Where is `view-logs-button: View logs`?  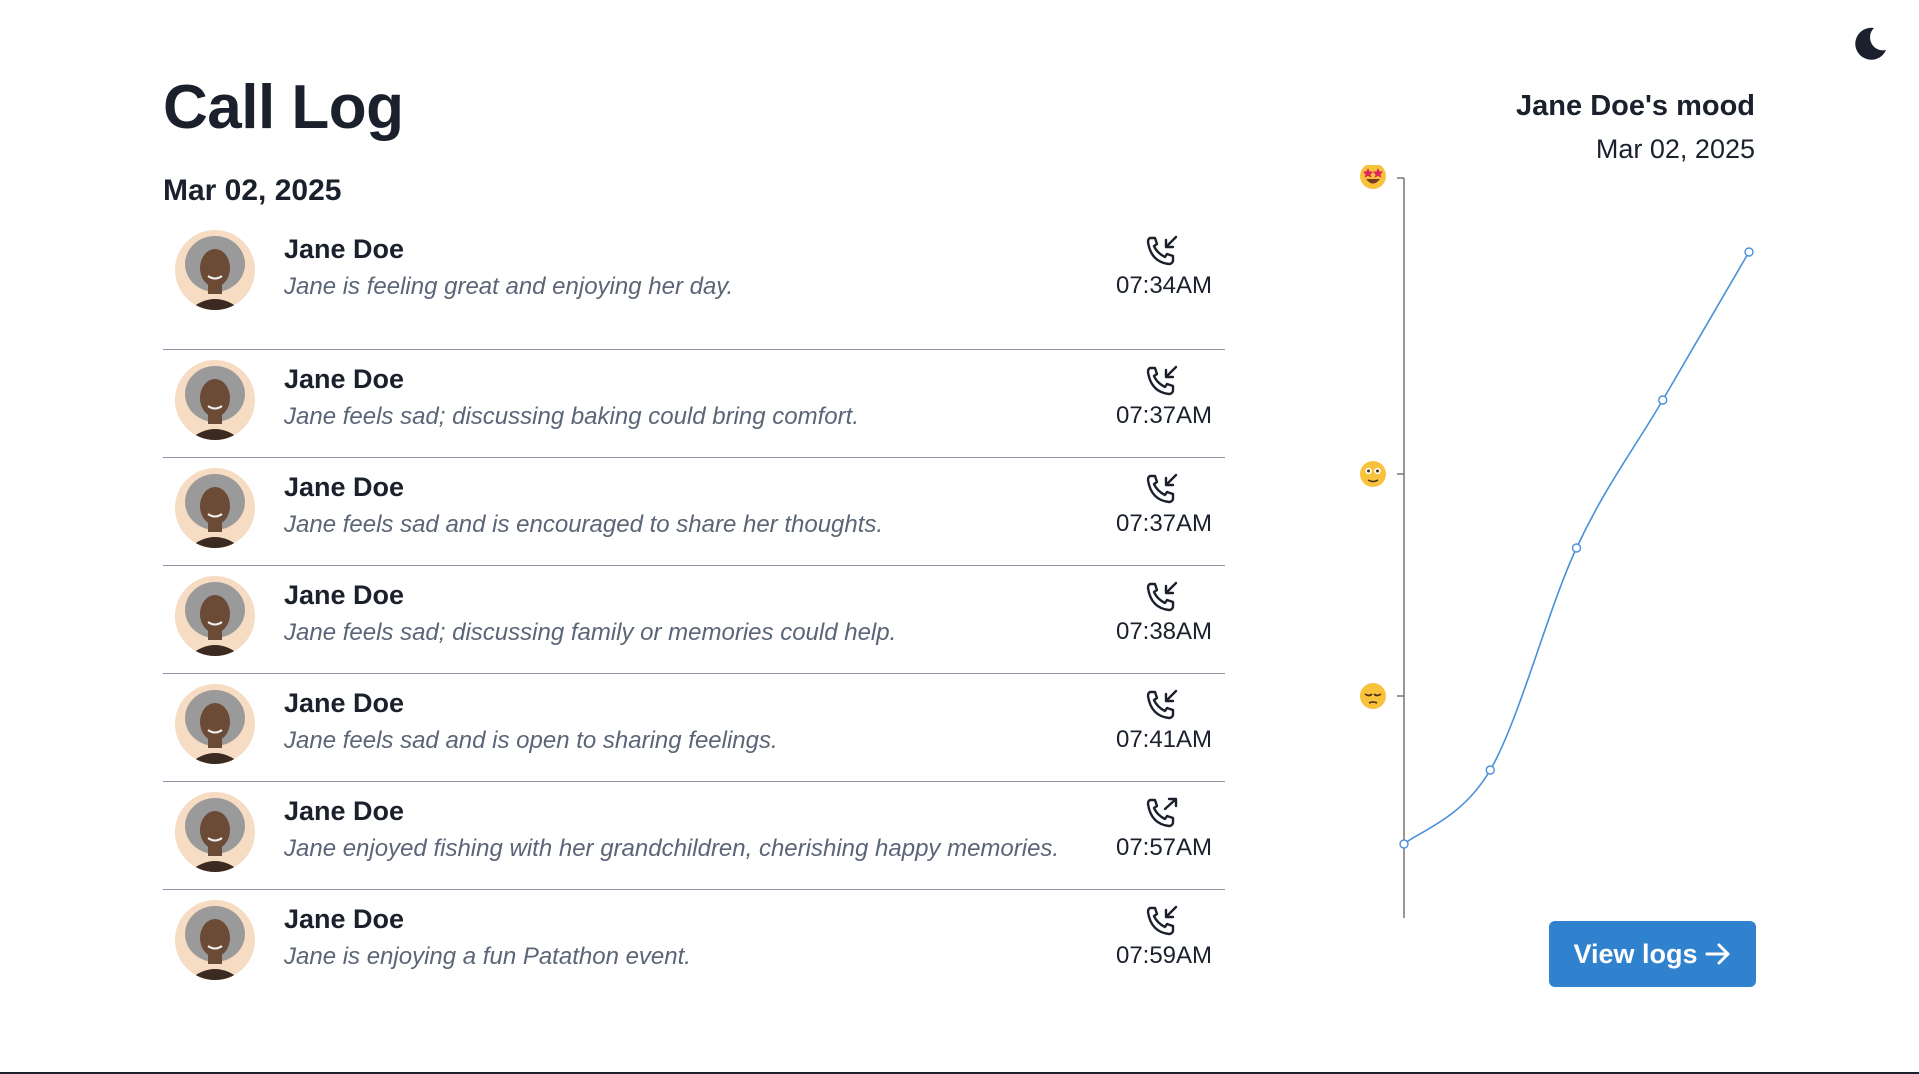 view-logs-button: View logs is located at coordinates (1652, 954).